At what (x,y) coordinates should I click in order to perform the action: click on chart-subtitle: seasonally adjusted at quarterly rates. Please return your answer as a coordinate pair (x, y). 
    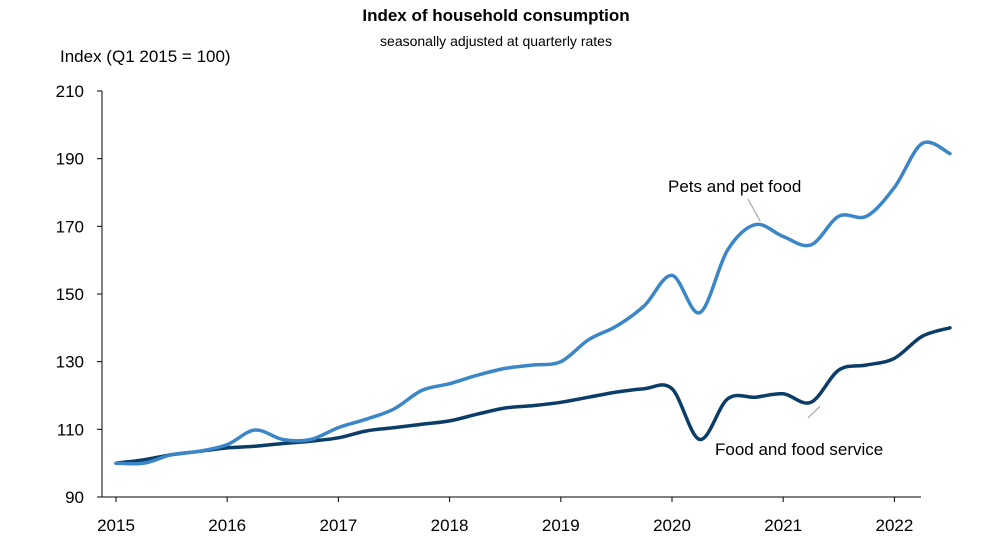
    Looking at the image, I should click on (496, 41).